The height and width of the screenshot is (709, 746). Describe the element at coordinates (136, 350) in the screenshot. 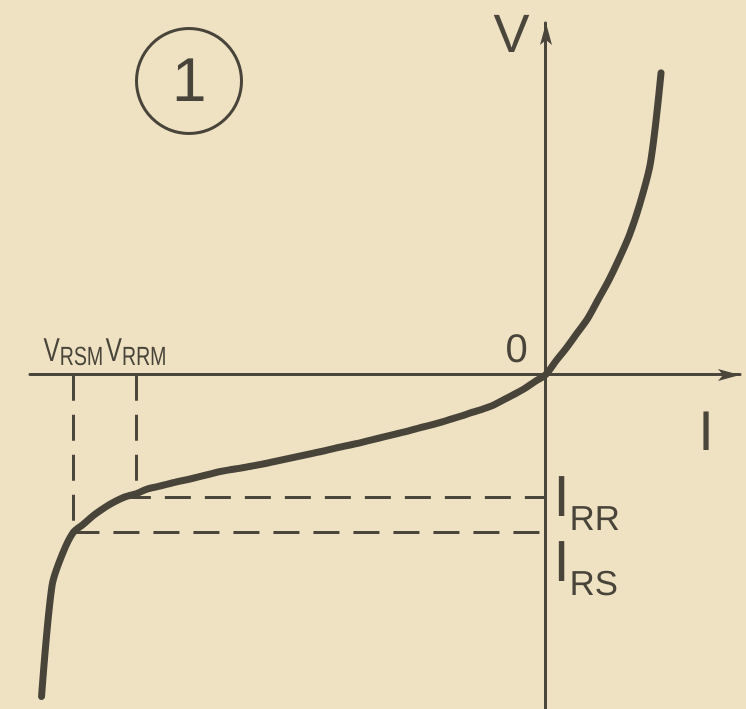

I see `x-tick-label: V$_{RRM}$` at that location.